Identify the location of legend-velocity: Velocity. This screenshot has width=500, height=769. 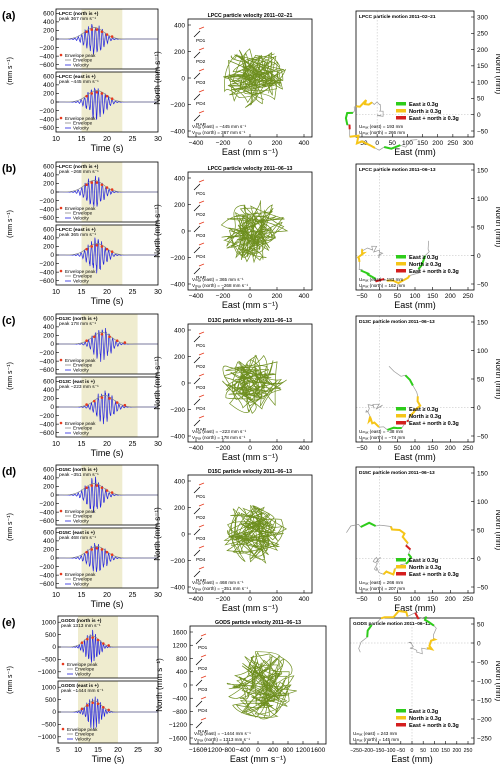
(83, 674).